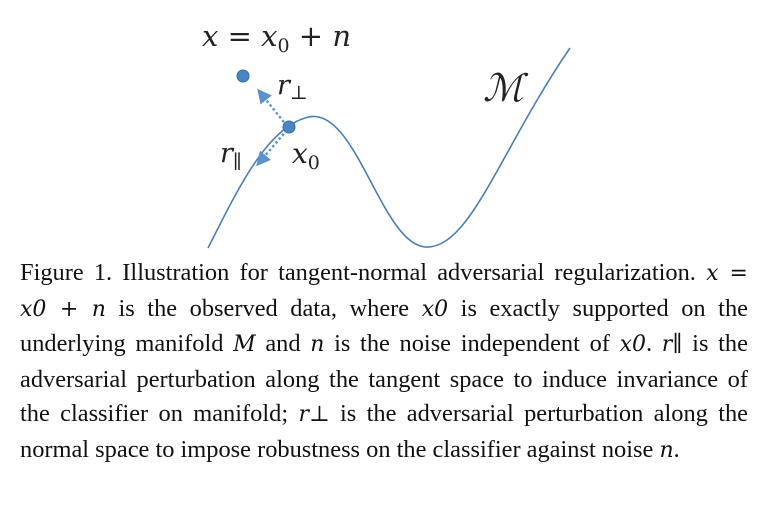  I want to click on caption-text-8: ., so click(676, 449).